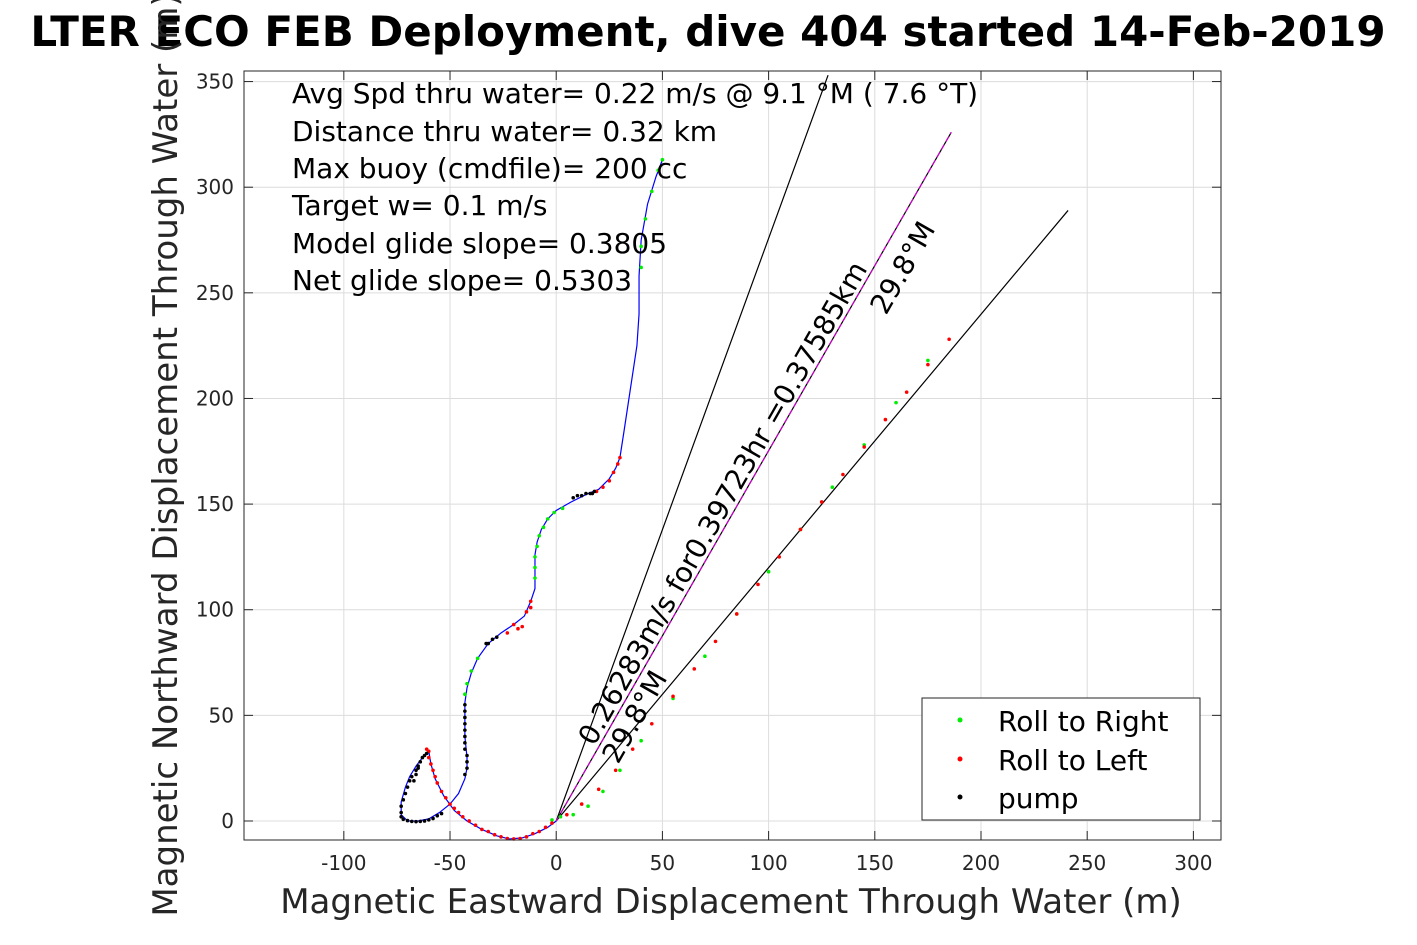 This screenshot has width=1417, height=945. Describe the element at coordinates (1193, 863) in the screenshot. I see `x-tick-label: 300` at that location.